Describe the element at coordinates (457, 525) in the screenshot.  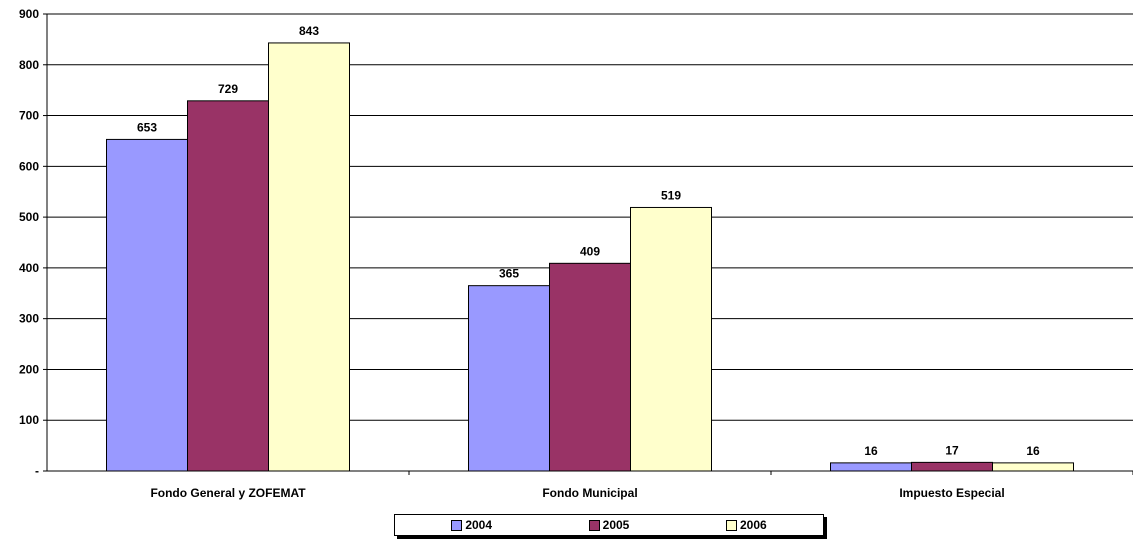
I see `legend-swatch-2004` at that location.